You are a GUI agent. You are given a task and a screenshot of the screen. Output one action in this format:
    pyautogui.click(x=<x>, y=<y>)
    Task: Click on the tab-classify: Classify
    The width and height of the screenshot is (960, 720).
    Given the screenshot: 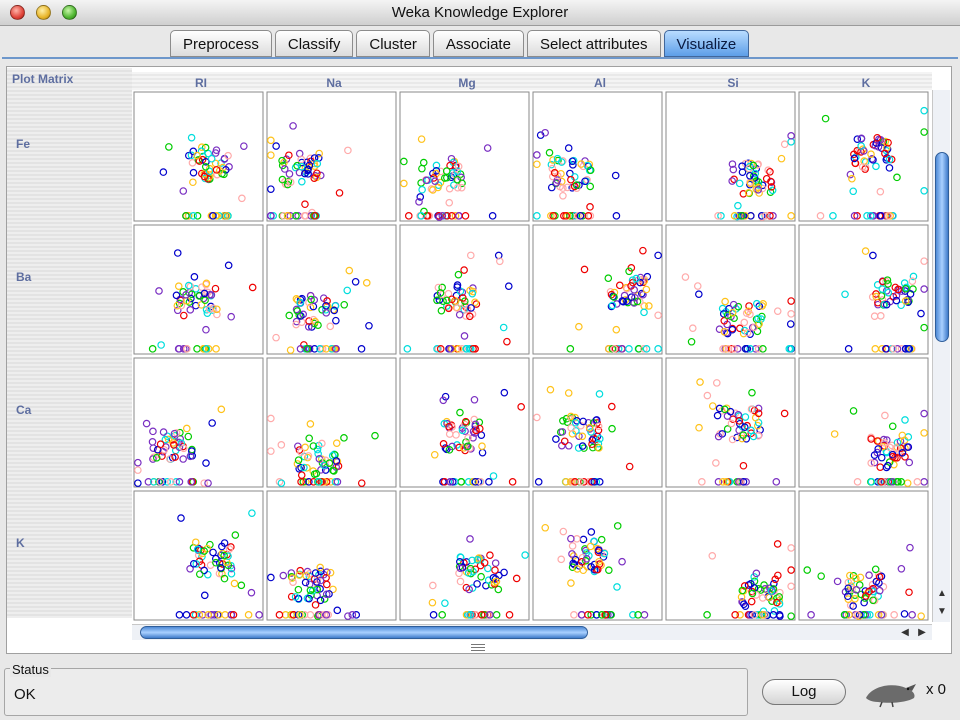 What is the action you would take?
    pyautogui.click(x=314, y=43)
    